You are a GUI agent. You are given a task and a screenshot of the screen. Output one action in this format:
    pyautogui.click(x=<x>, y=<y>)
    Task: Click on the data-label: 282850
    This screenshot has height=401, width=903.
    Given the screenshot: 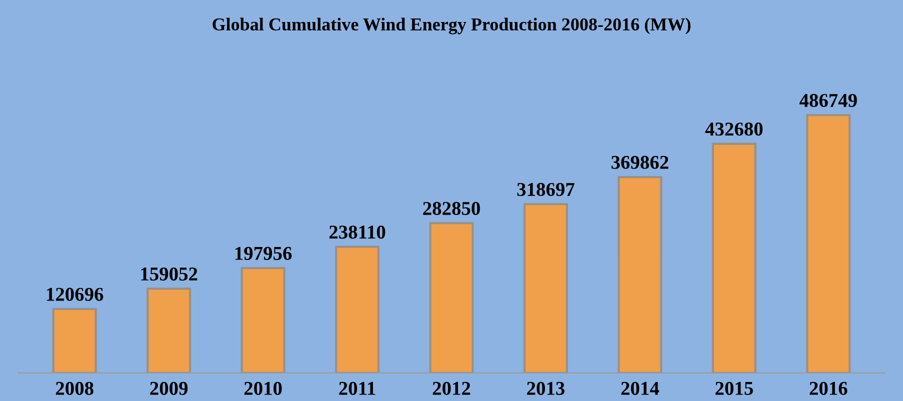 What is the action you would take?
    pyautogui.click(x=451, y=209)
    